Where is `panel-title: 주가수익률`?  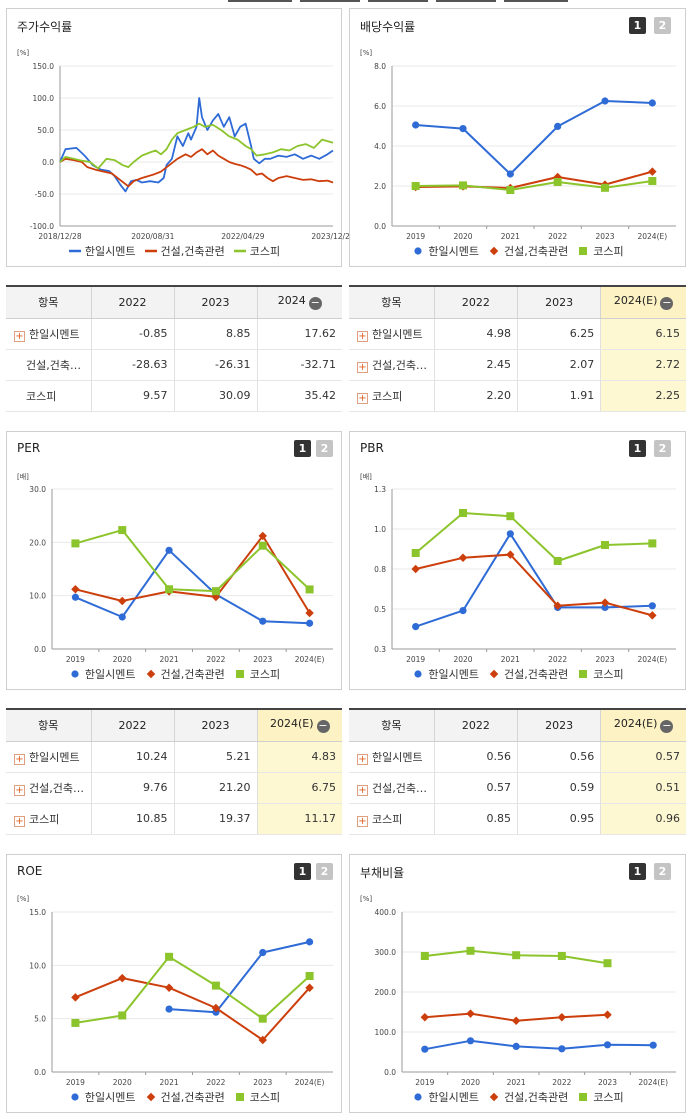
panel-title: 주가수익률 is located at coordinates (45, 27).